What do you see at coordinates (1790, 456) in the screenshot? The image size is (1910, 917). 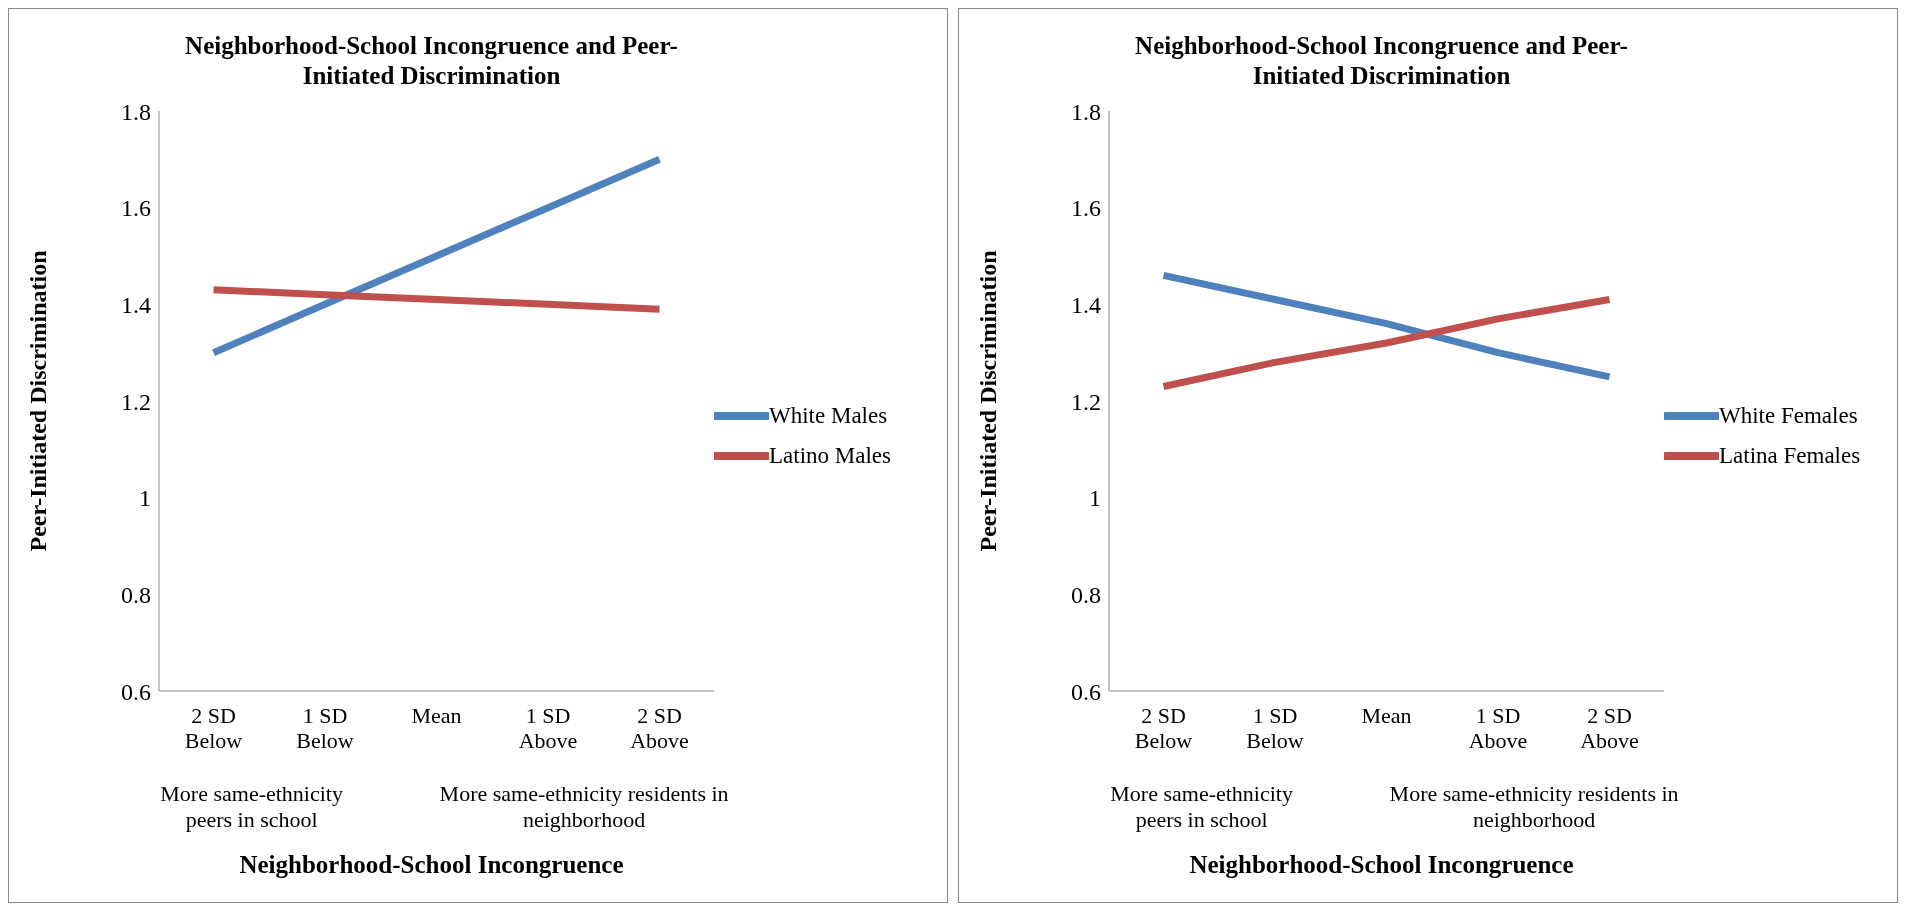 I see `legend-label: Latina Females` at bounding box center [1790, 456].